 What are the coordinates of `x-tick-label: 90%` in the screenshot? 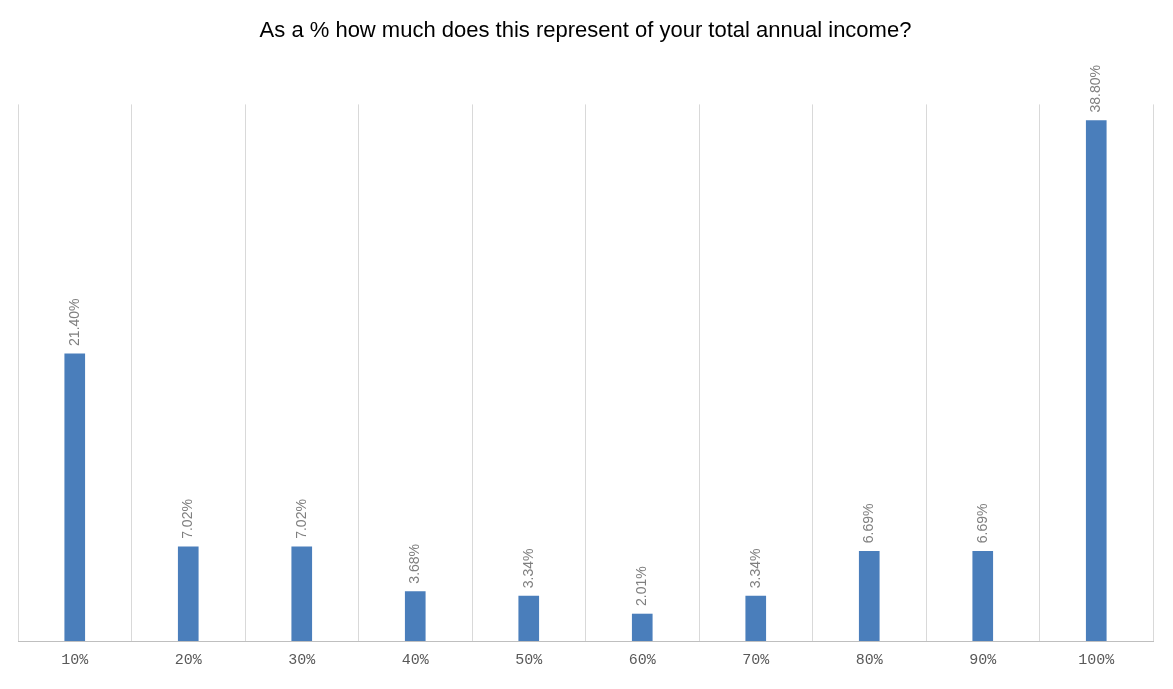 It's located at (983, 660).